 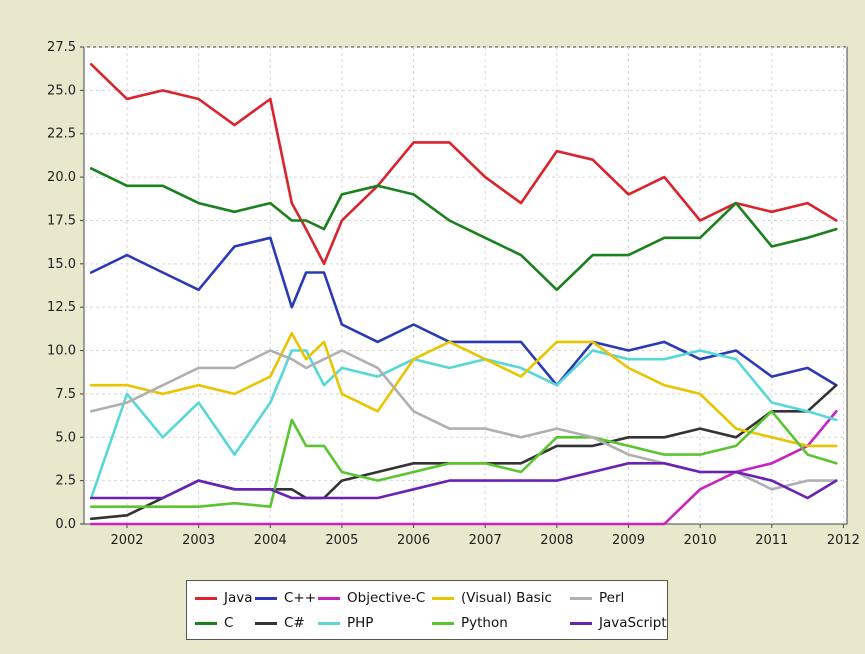 I want to click on x-tick-label: 2008, so click(x=556, y=540).